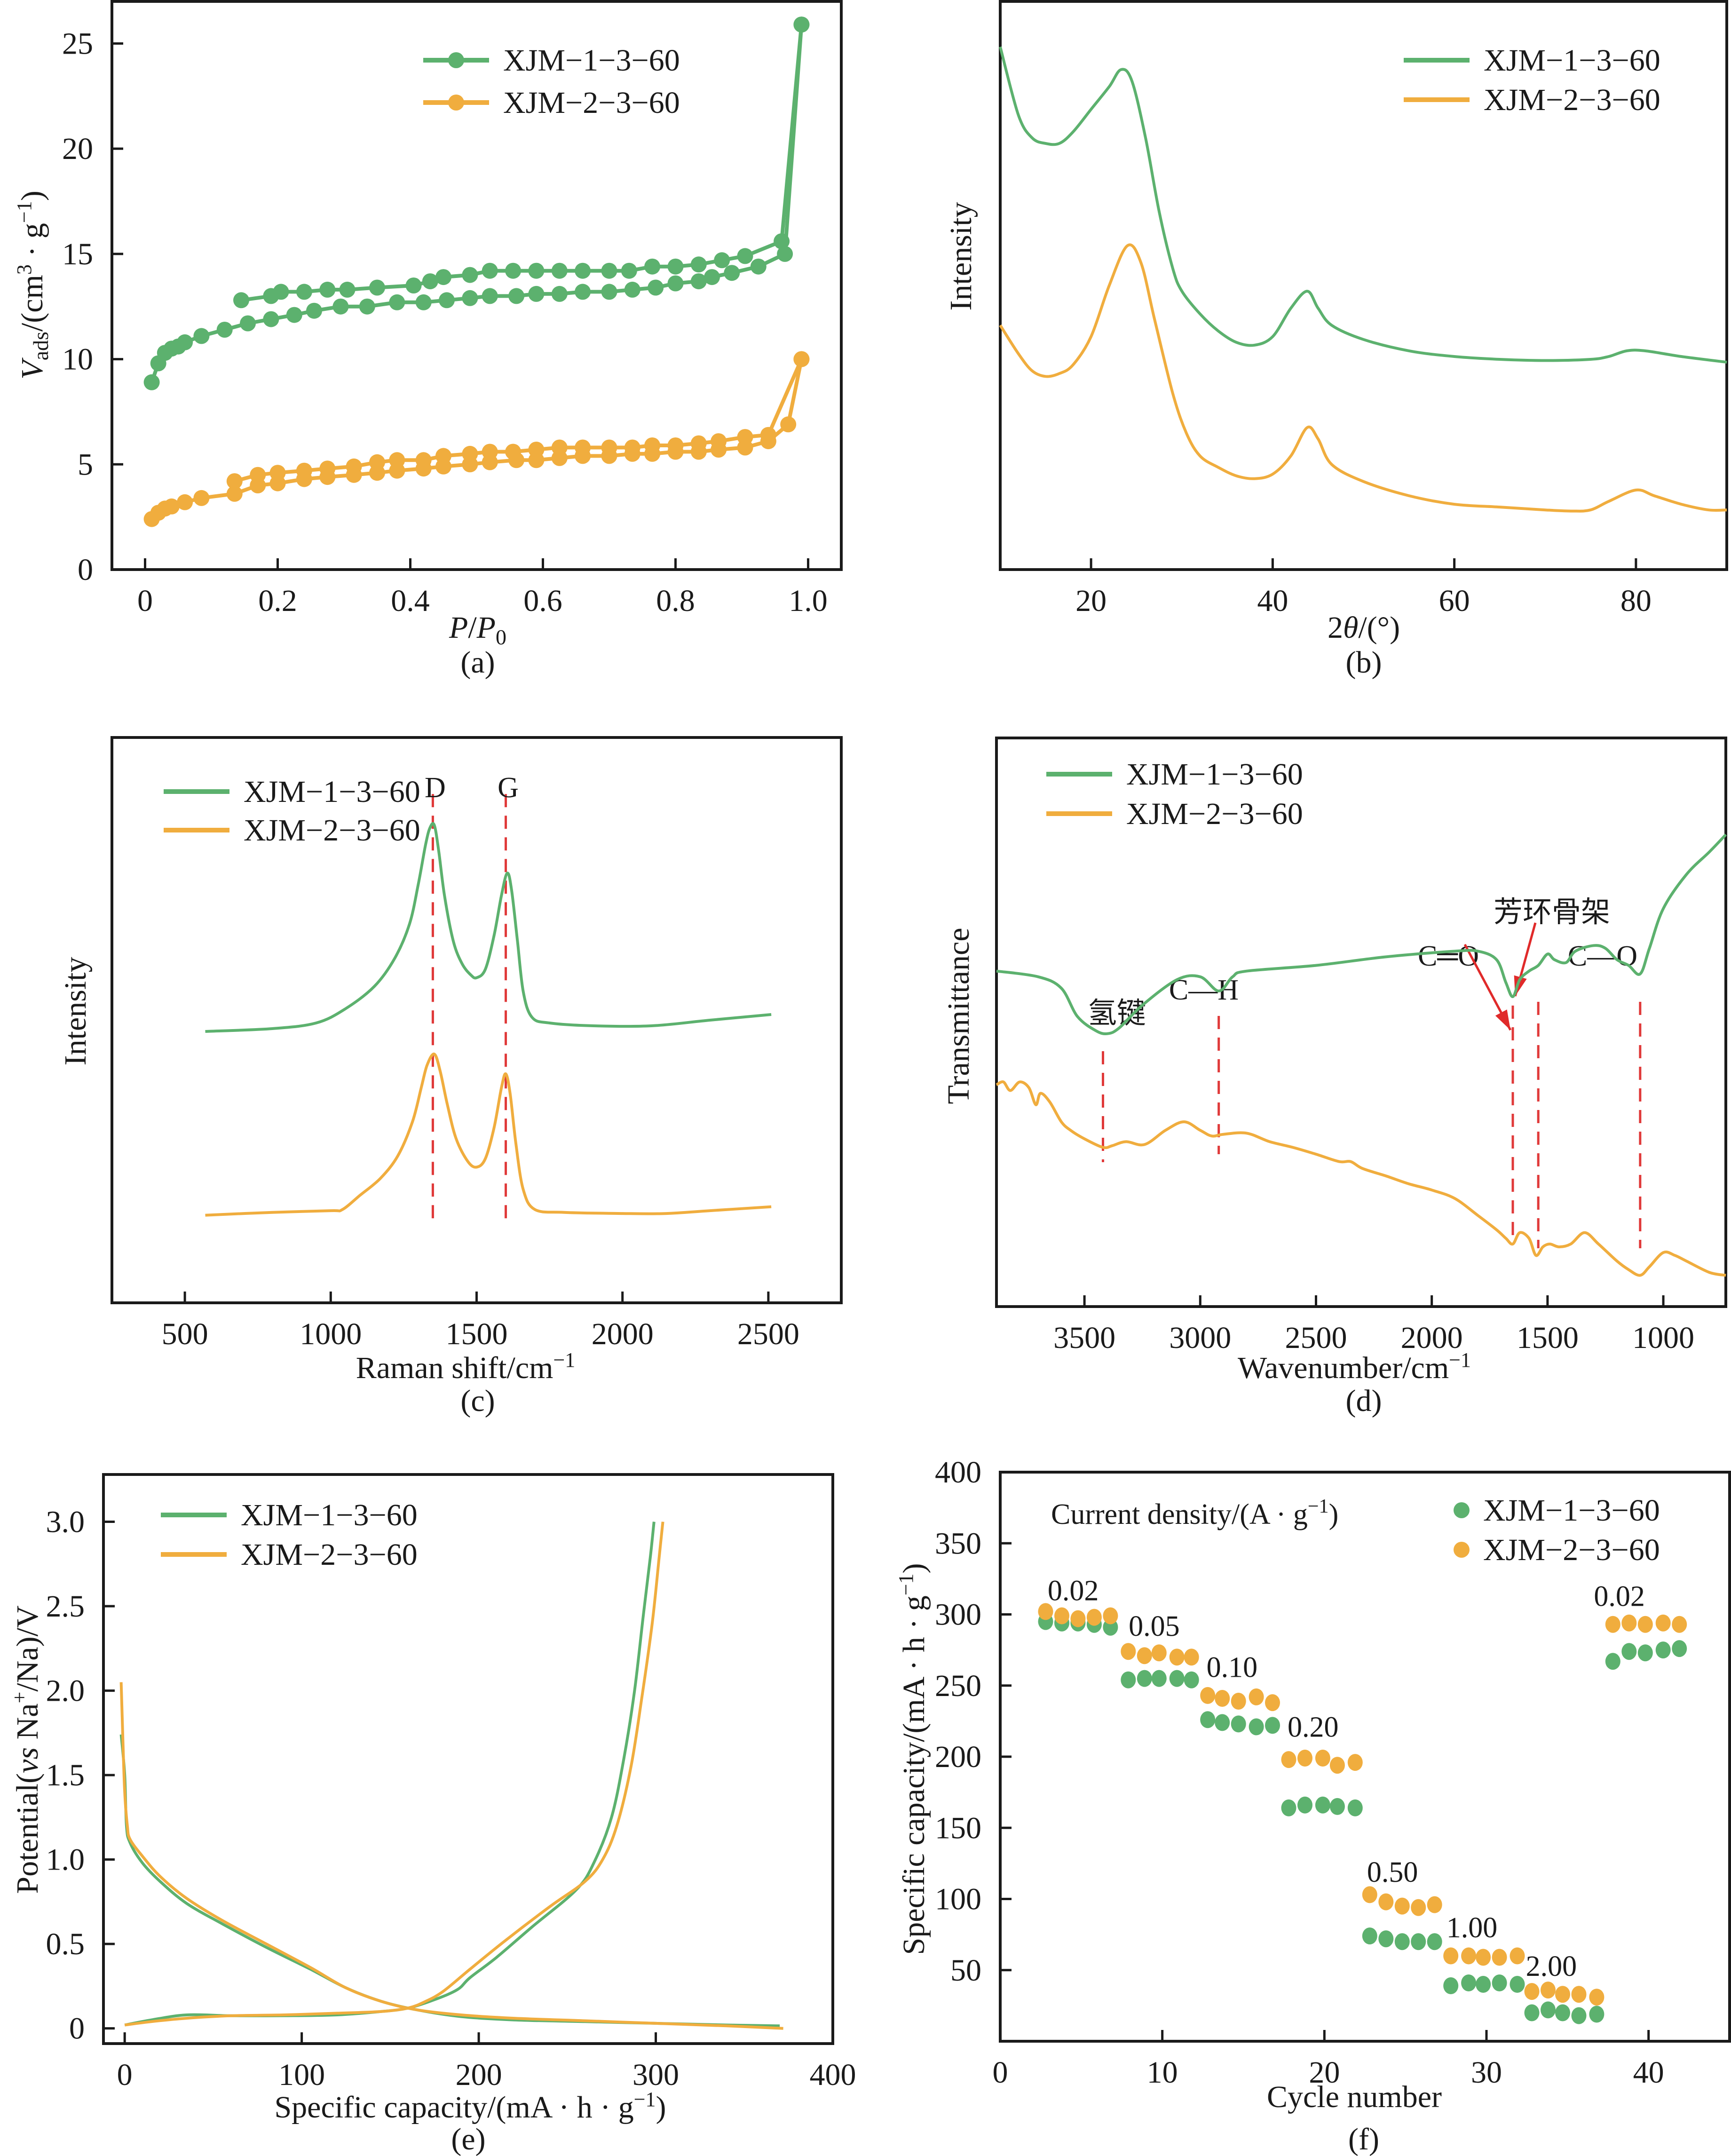 The height and width of the screenshot is (2156, 1731). I want to click on panel-c-ylabel: Intensity, so click(75, 1011).